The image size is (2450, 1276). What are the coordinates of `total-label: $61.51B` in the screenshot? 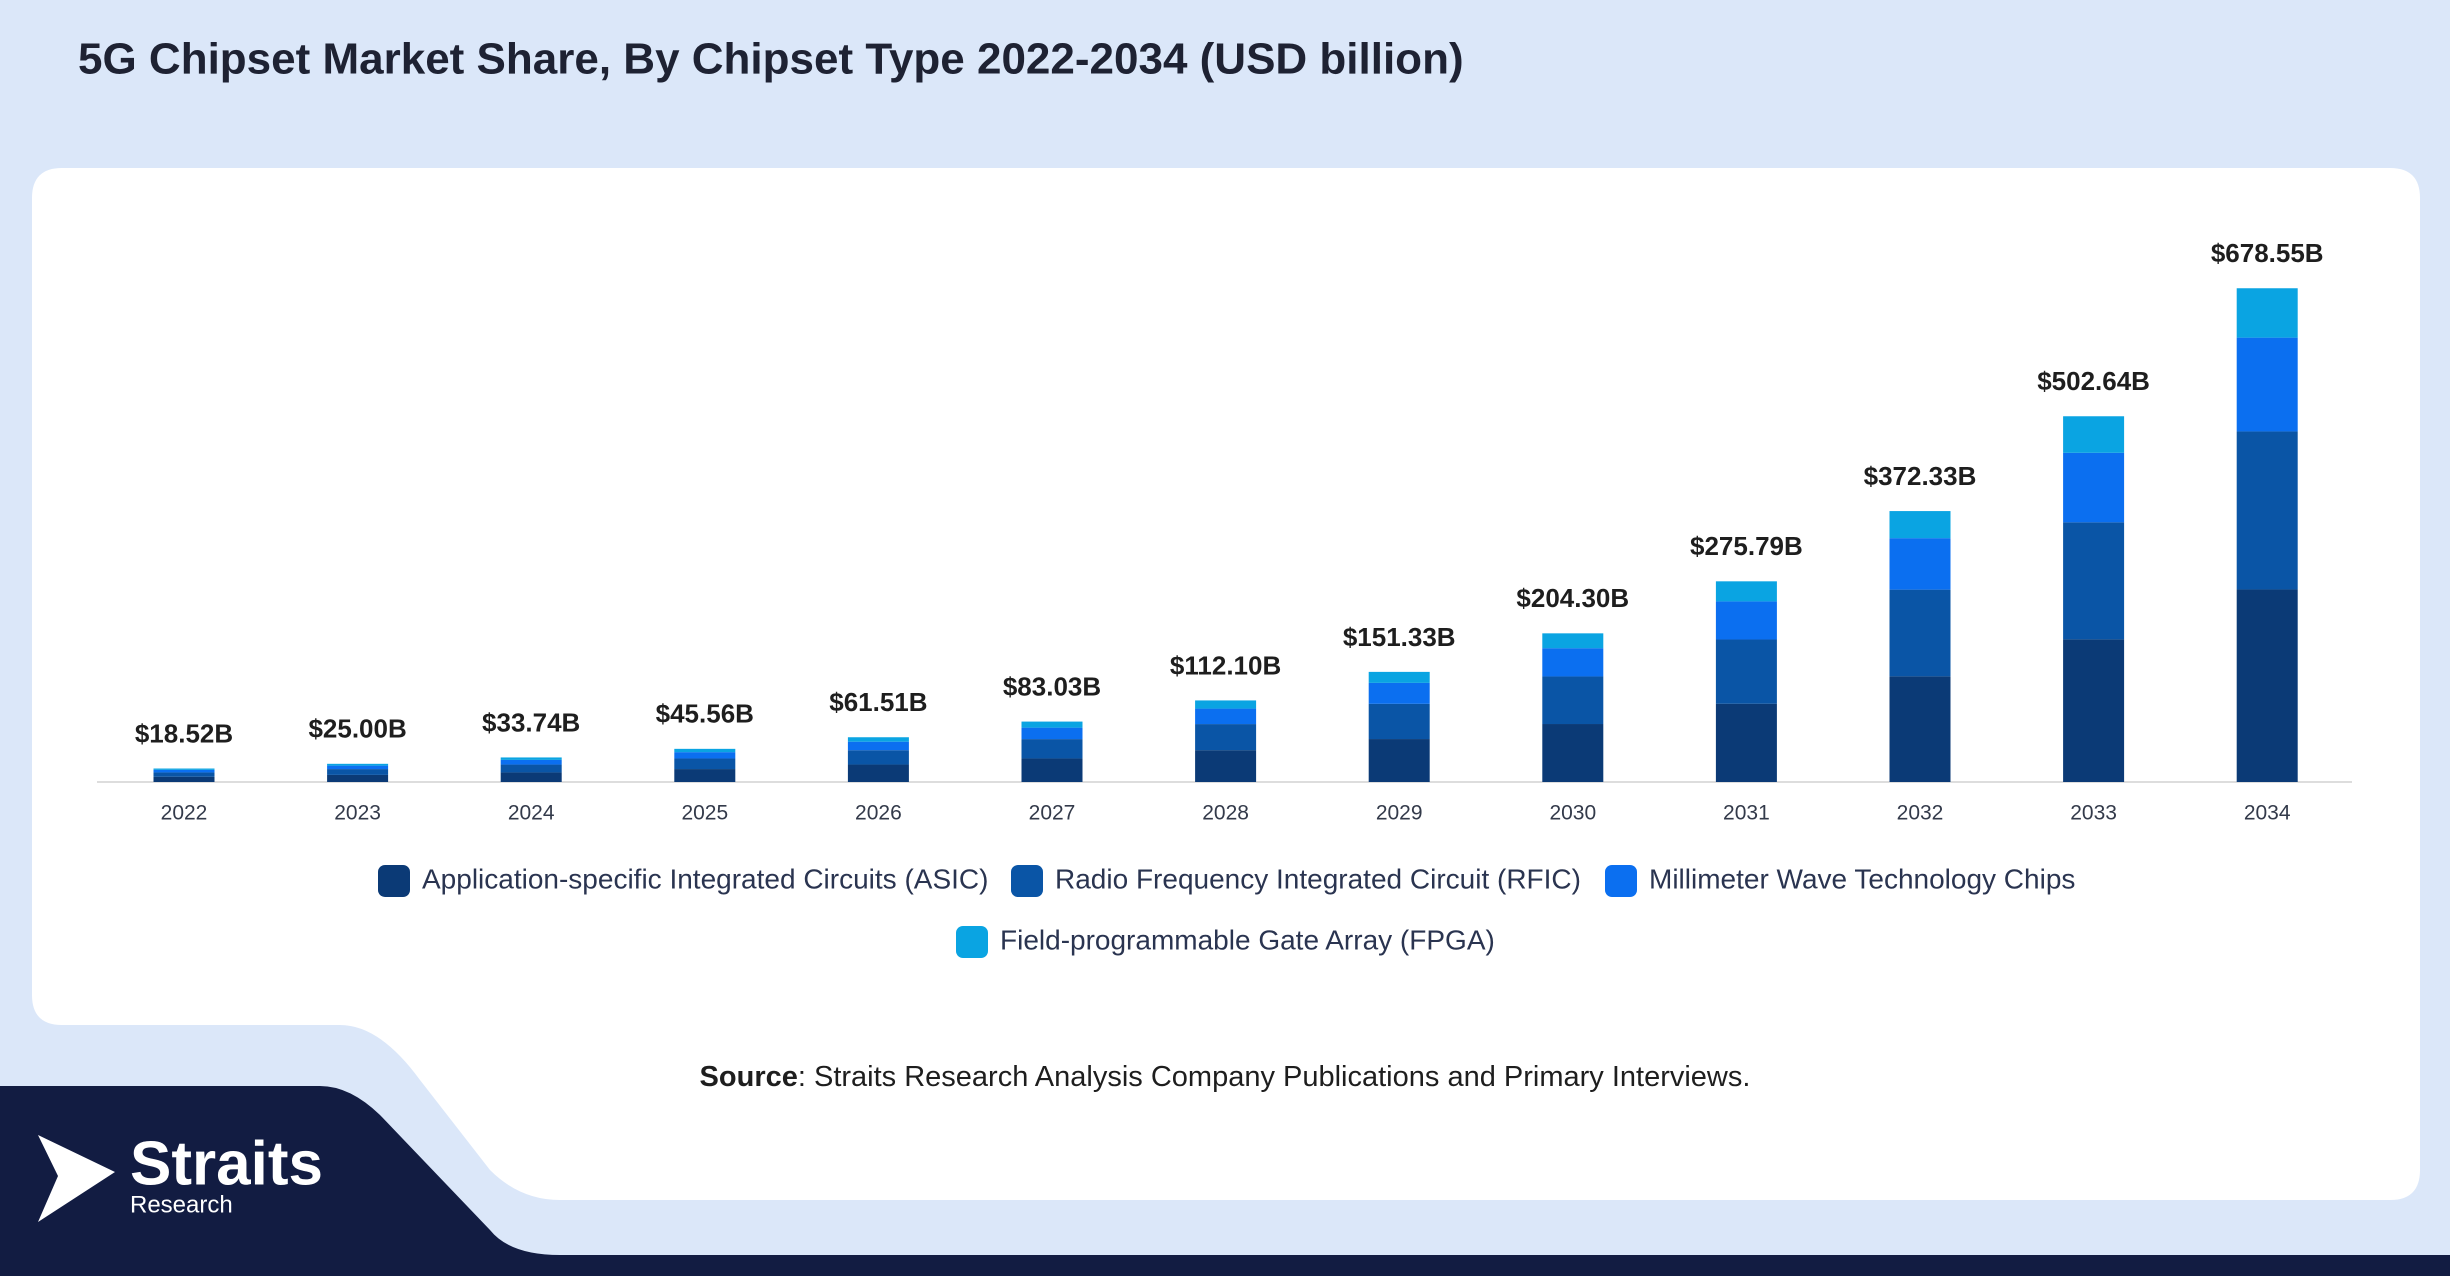 It's located at (878, 702).